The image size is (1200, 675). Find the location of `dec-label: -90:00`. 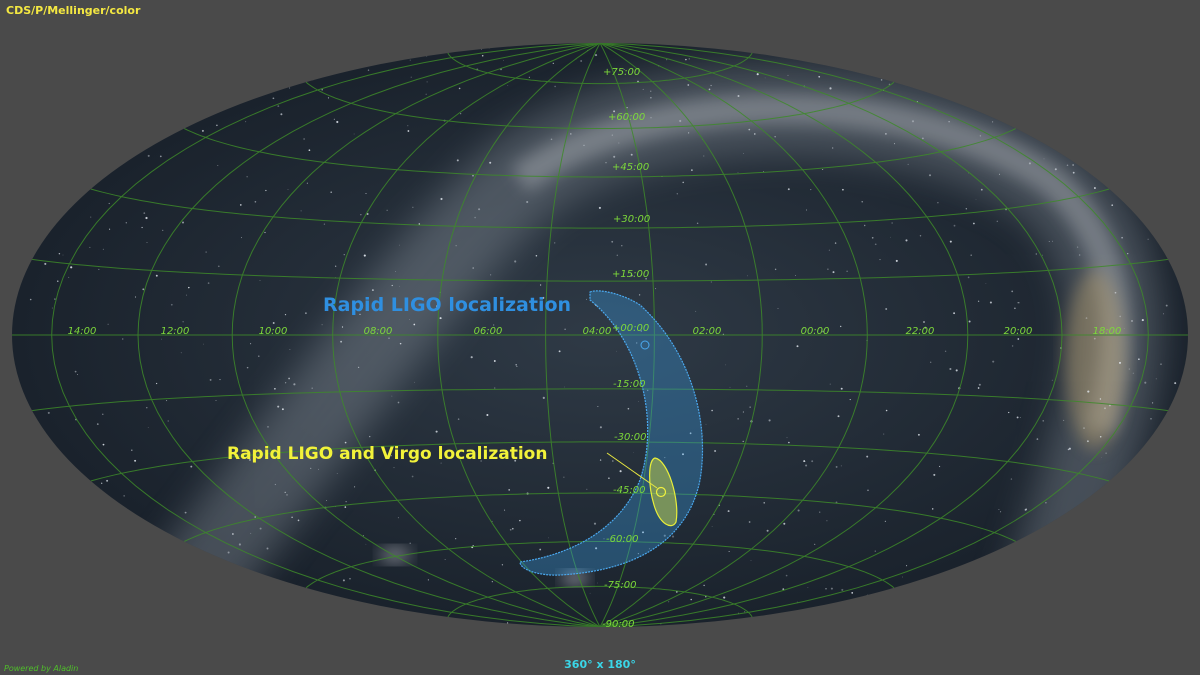

dec-label: -90:00 is located at coordinates (618, 624).